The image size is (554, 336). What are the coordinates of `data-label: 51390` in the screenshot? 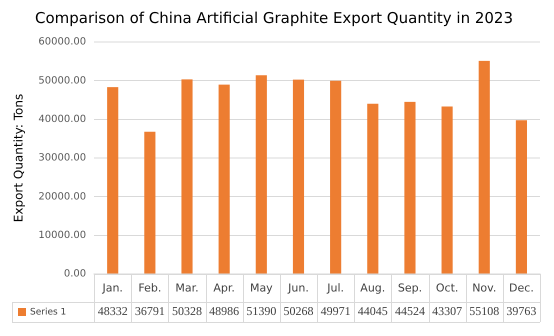 It's located at (261, 311).